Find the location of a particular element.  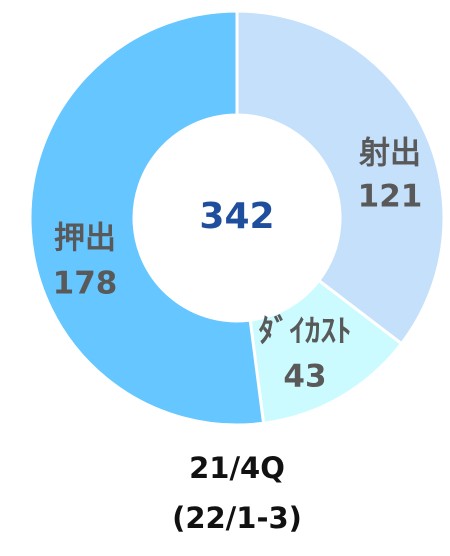

slice-value: 178 is located at coordinates (85, 284).